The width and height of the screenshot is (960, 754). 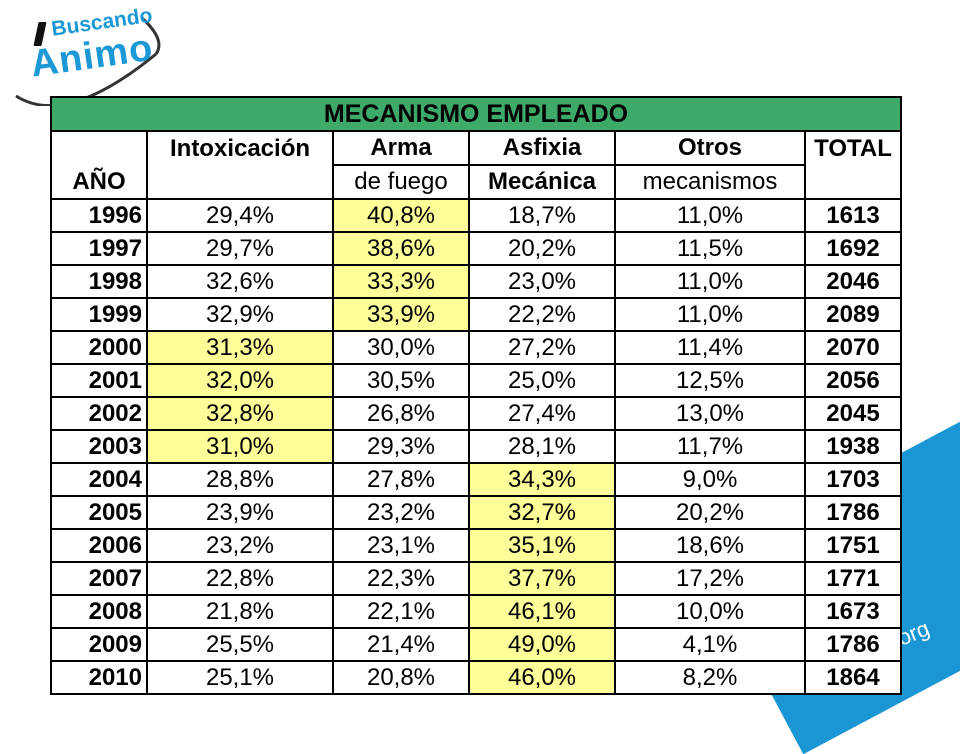 I want to click on table-row: 2005 23,9% 23,2% 32,7% 20,2% 1786, so click(x=476, y=512).